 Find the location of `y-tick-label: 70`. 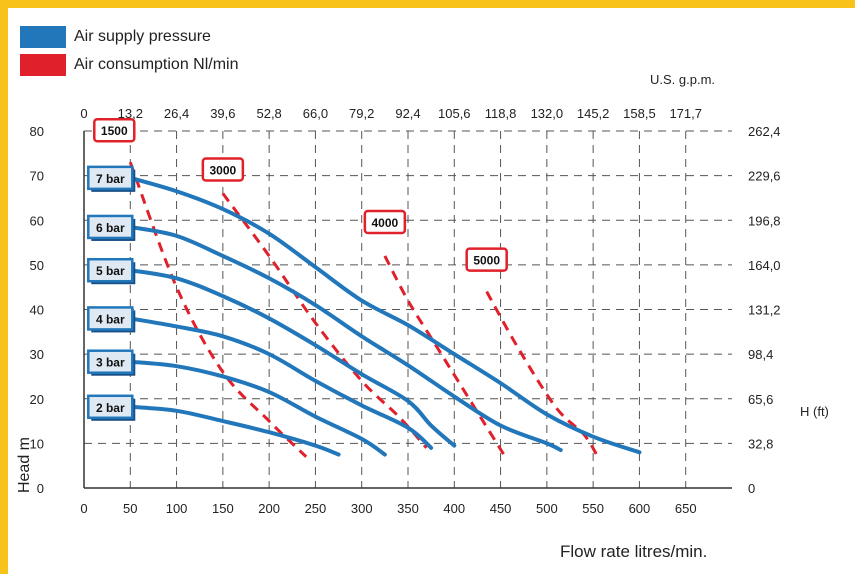

y-tick-label: 70 is located at coordinates (37, 176).